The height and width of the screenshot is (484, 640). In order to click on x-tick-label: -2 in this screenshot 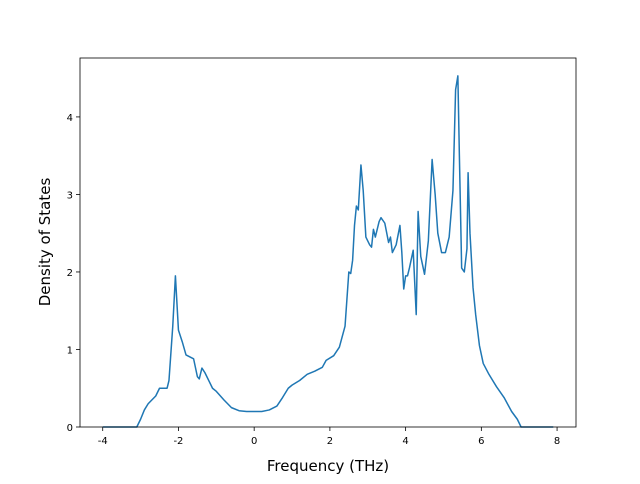, I will do `click(178, 441)`.